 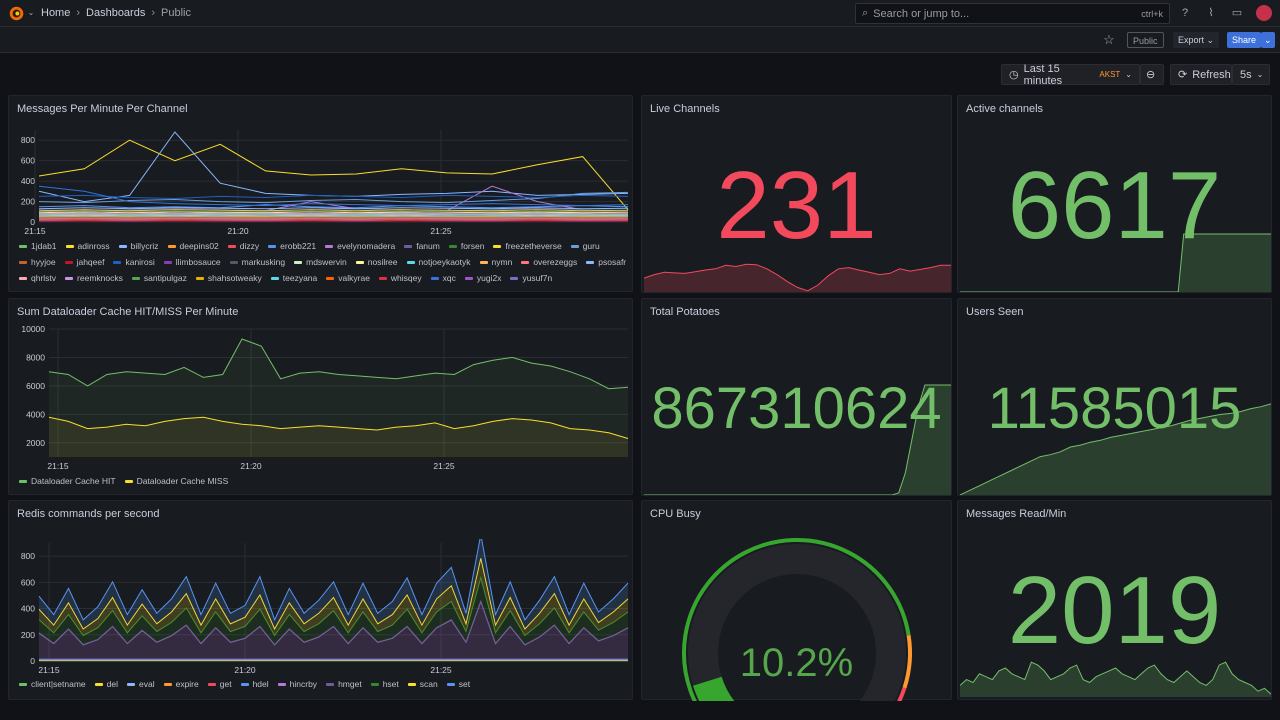 I want to click on legend-item: shahsotweaky, so click(x=228, y=278).